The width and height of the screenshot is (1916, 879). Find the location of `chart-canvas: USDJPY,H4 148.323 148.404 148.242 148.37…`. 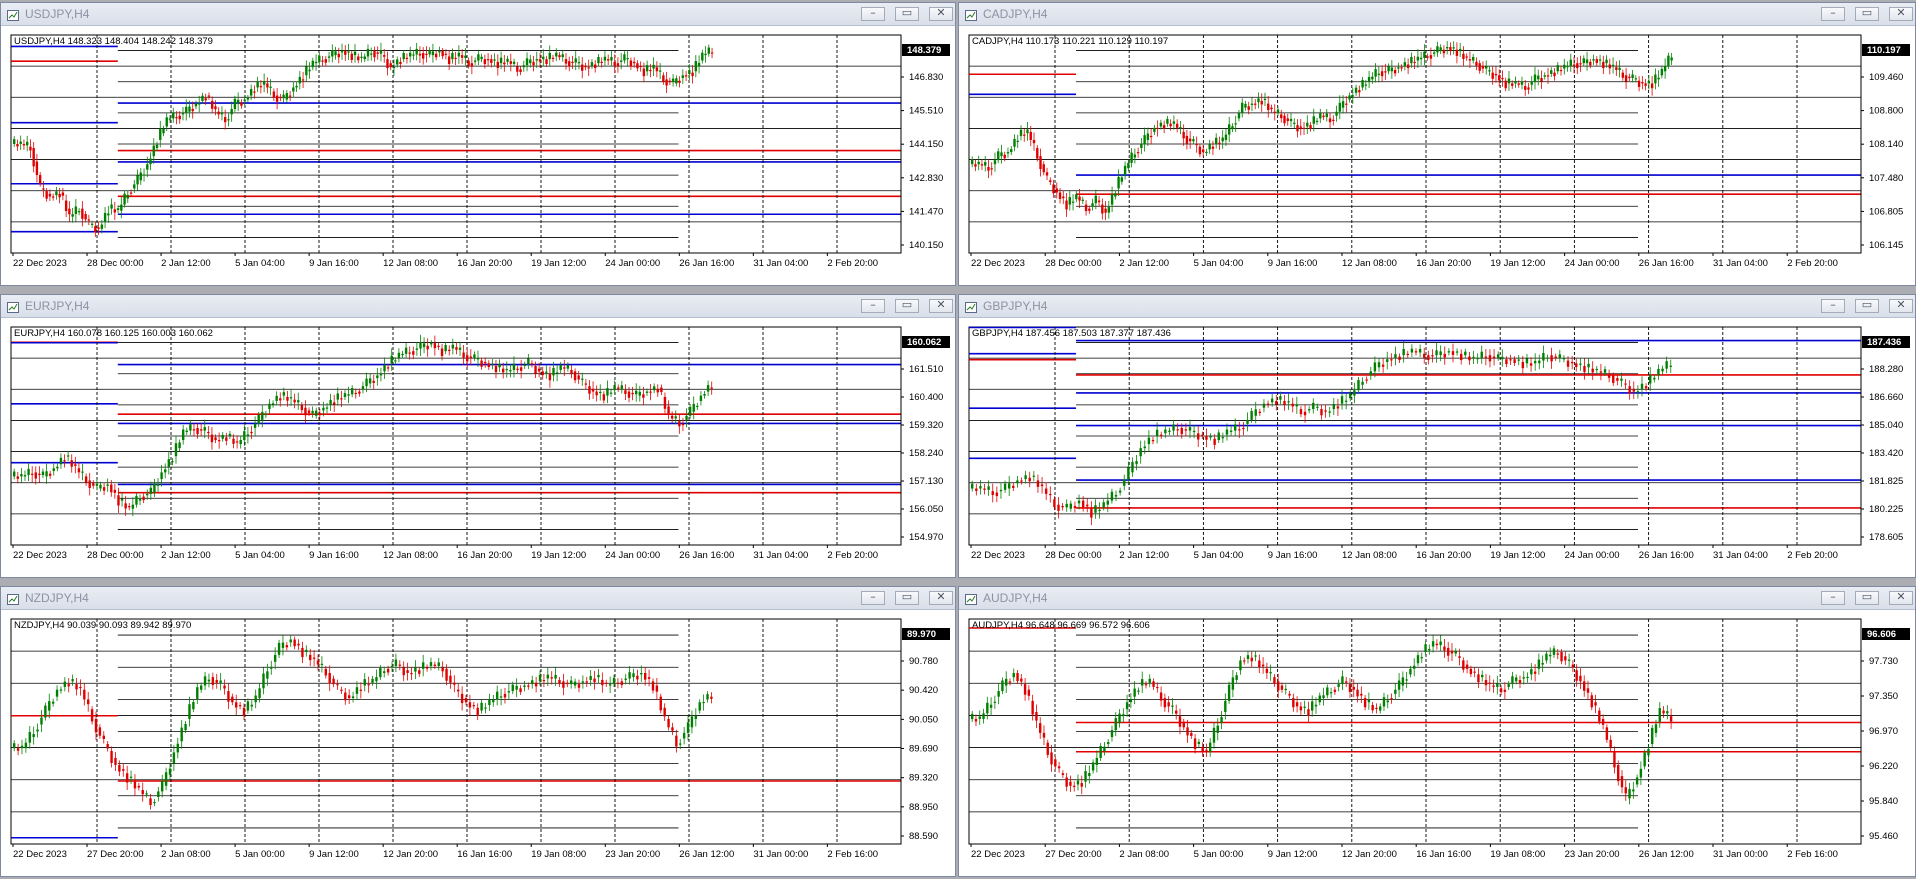

chart-canvas: USDJPY,H4 148.323 148.404 148.242 148.37… is located at coordinates (477, 155).